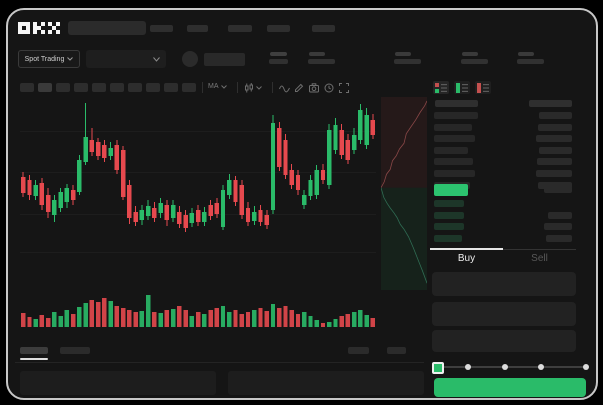 The image size is (603, 405). What do you see at coordinates (249, 88) in the screenshot?
I see `candles-icon` at bounding box center [249, 88].